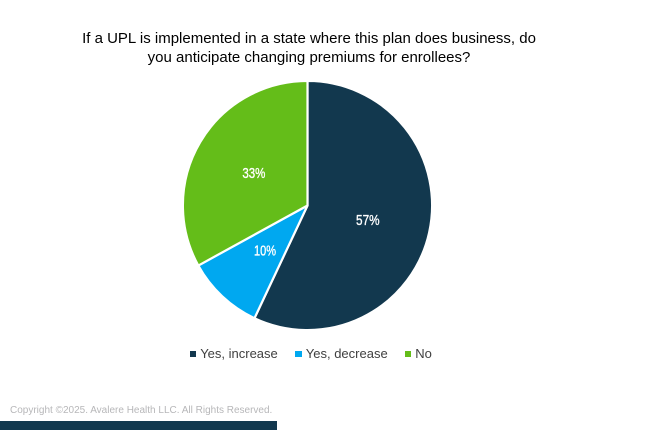  I want to click on svg-text: 33%, so click(253, 174).